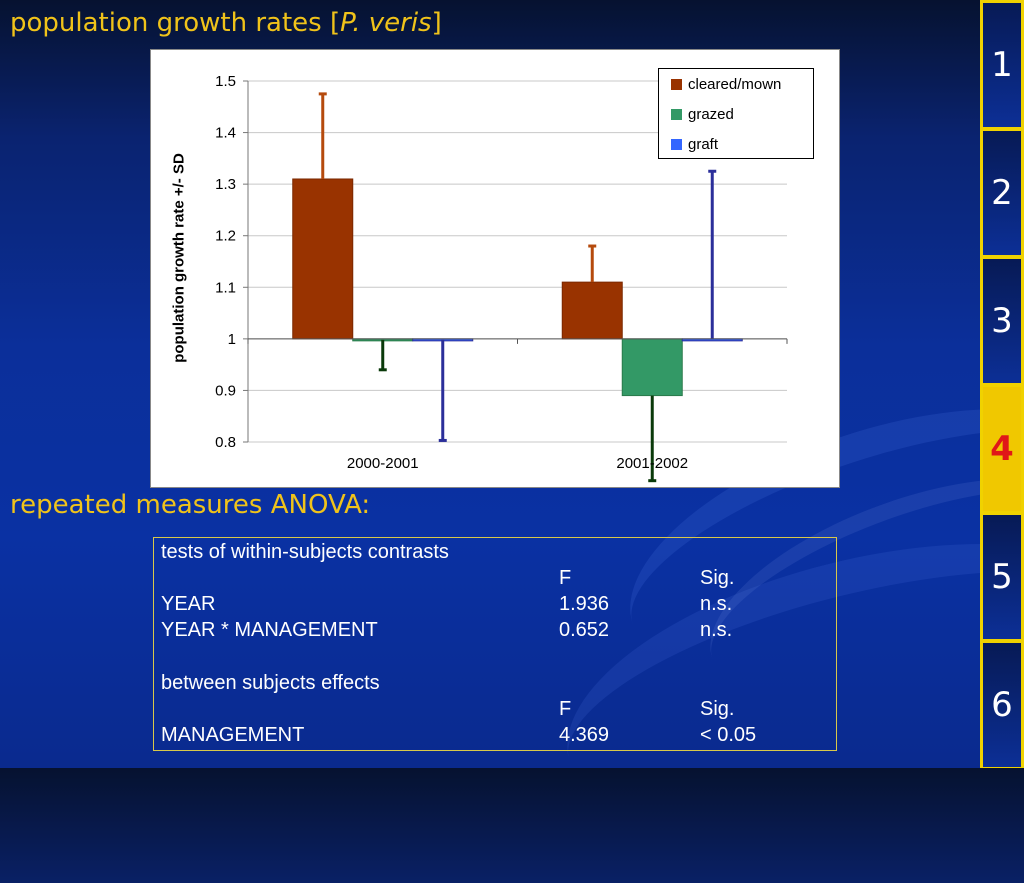 The height and width of the screenshot is (883, 1024). I want to click on legend-swatch-grazed, so click(676, 114).